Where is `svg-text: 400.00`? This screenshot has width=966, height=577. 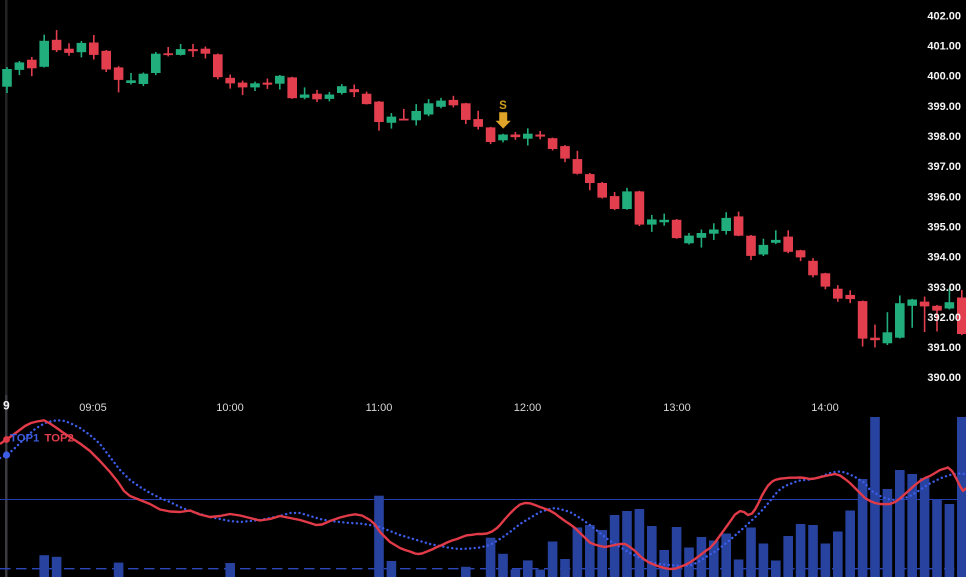
svg-text: 400.00 is located at coordinates (944, 77).